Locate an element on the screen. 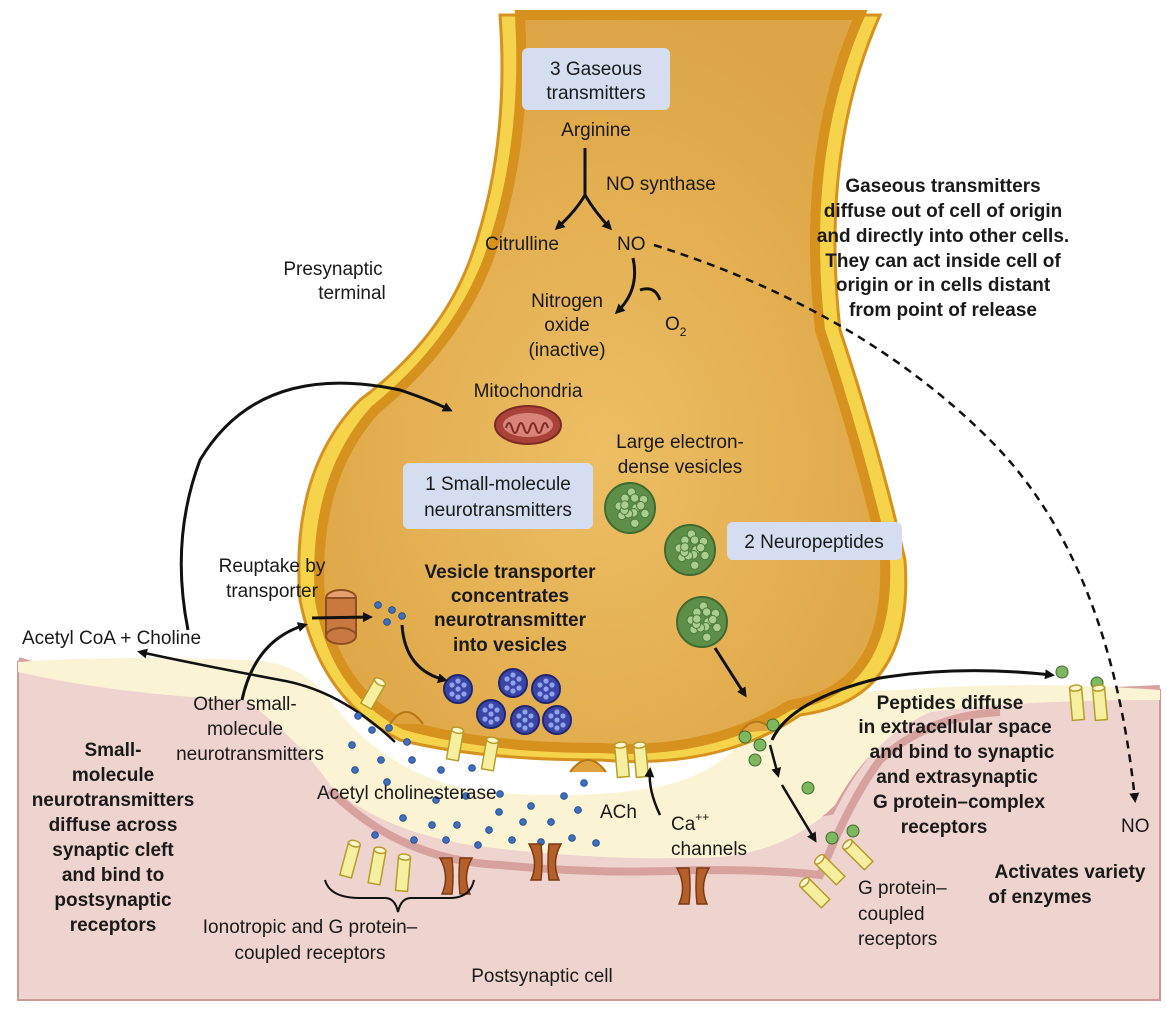 The height and width of the screenshot is (1012, 1166). acetyl-cholinesterase-label: Acetyl cholinesterase is located at coordinates (407, 793).